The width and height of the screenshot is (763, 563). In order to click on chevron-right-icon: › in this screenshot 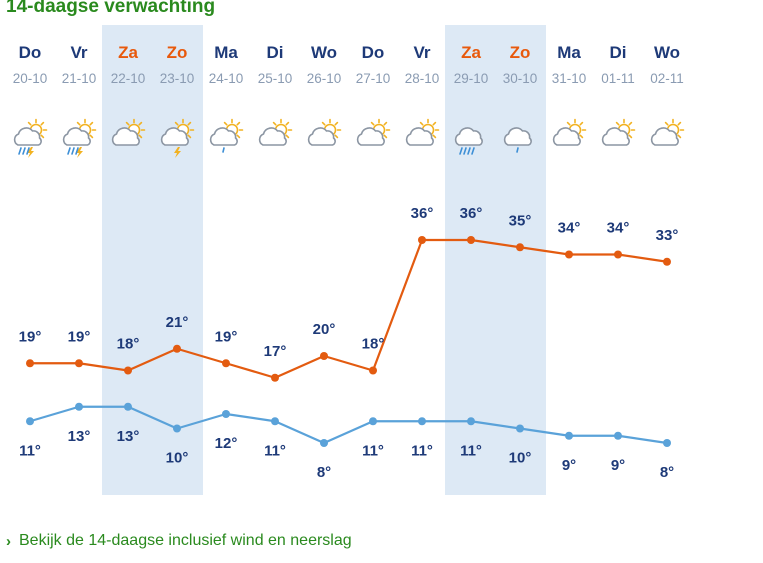, I will do `click(8, 541)`.